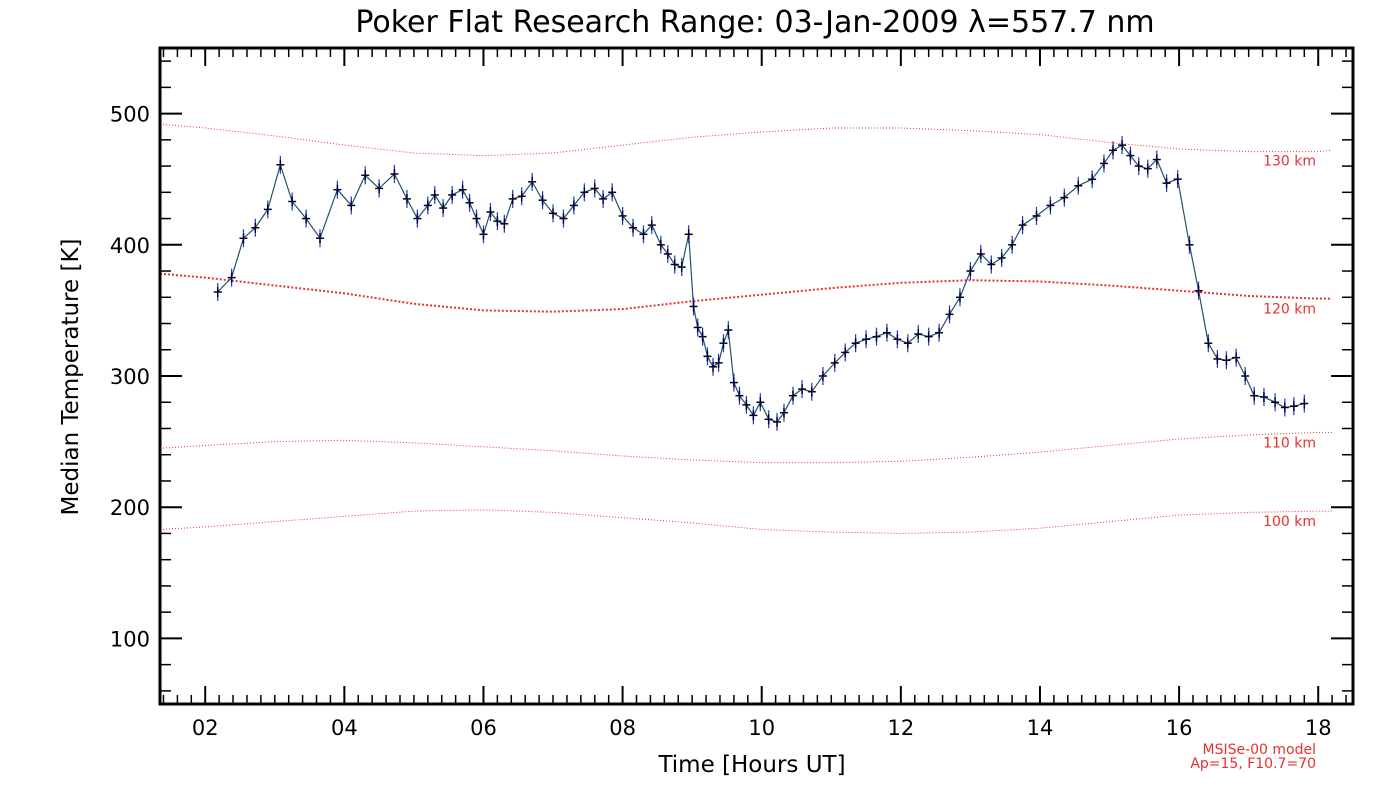  I want to click on x-axis-label: Time [Hours UT], so click(751, 765).